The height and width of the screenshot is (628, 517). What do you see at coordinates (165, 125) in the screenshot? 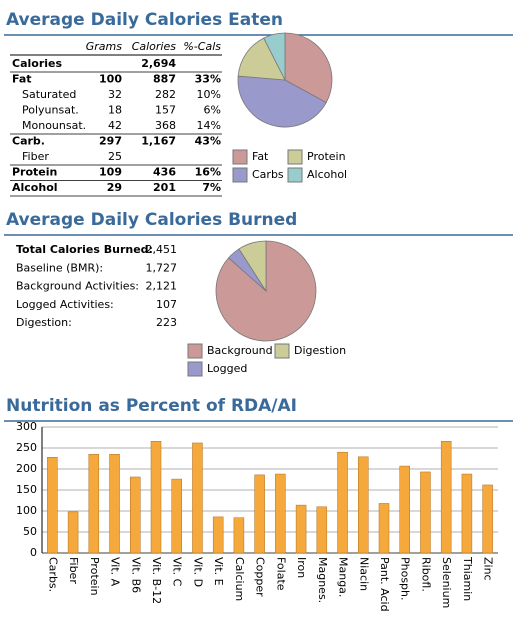
I see `table-cell: 368` at bounding box center [165, 125].